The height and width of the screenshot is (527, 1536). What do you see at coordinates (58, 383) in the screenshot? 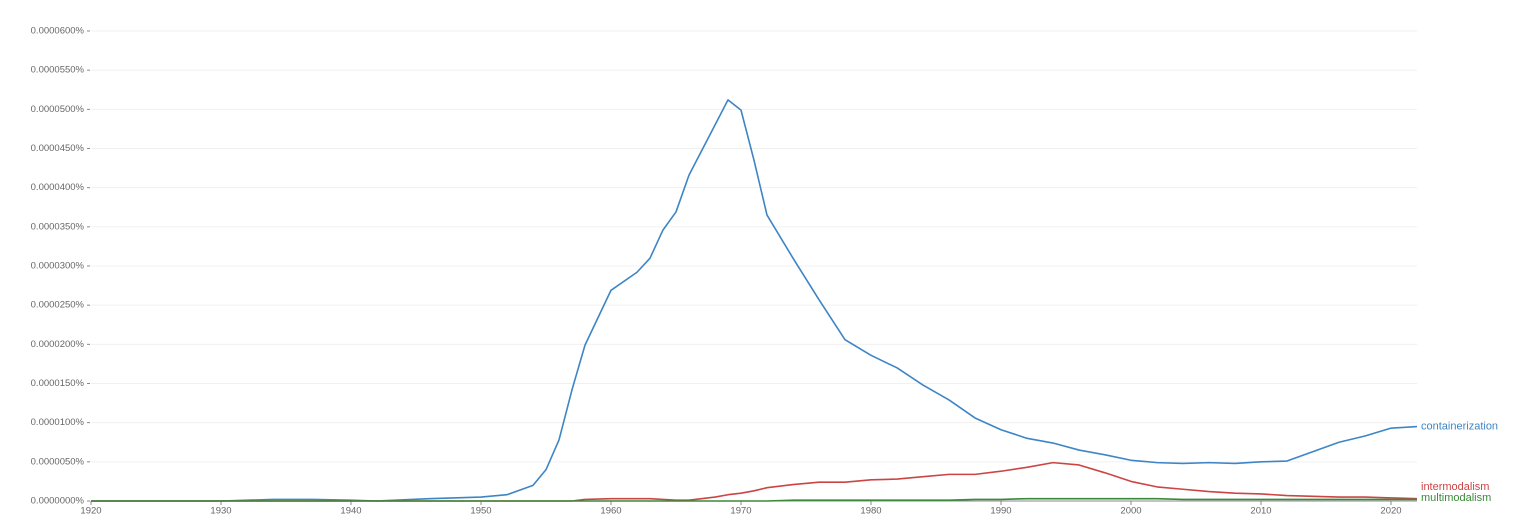
I see `y-tick-label: 0.0000150%` at bounding box center [58, 383].